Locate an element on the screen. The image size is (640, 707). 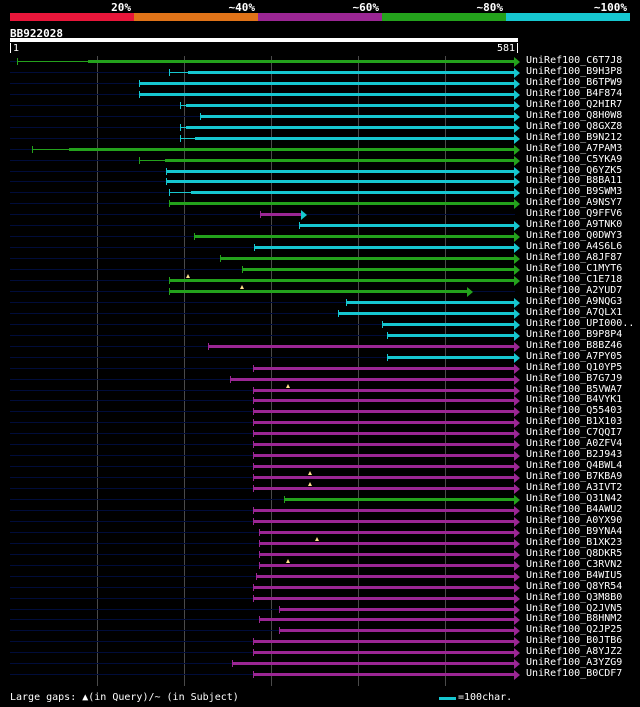
hit-row: UniRef100_B9YNA4 is located at coordinates (320, 532).